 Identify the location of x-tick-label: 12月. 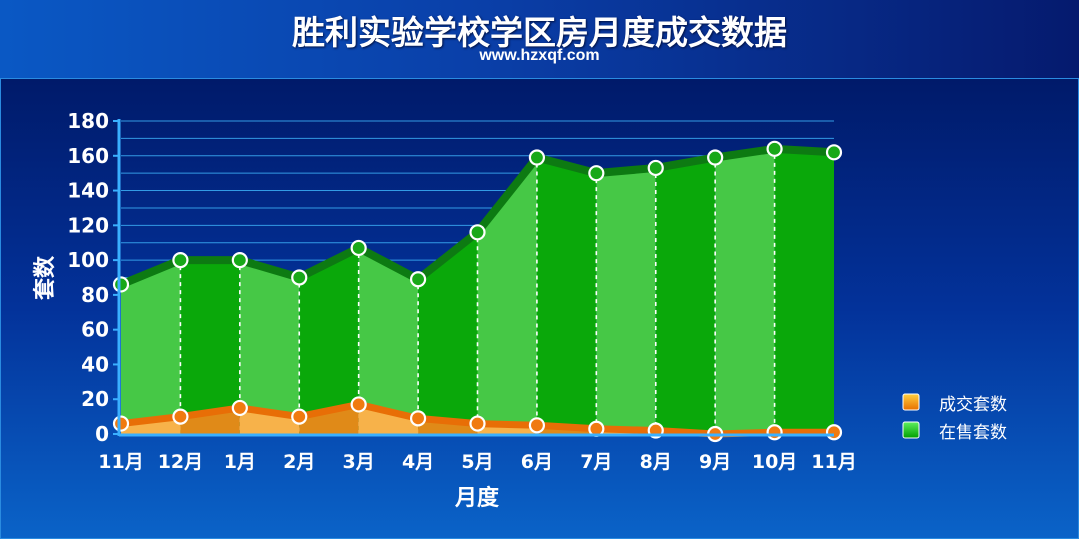
(180, 462).